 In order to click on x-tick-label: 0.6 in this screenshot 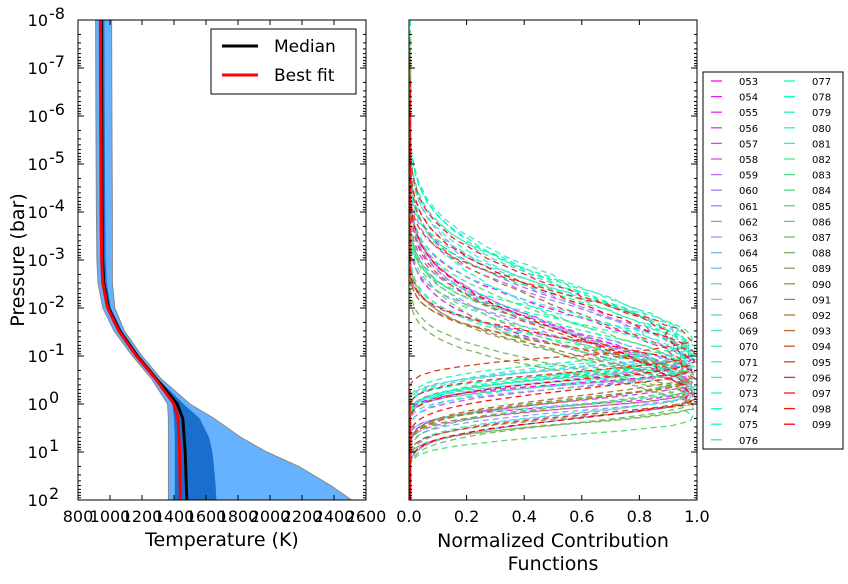, I will do `click(581, 516)`.